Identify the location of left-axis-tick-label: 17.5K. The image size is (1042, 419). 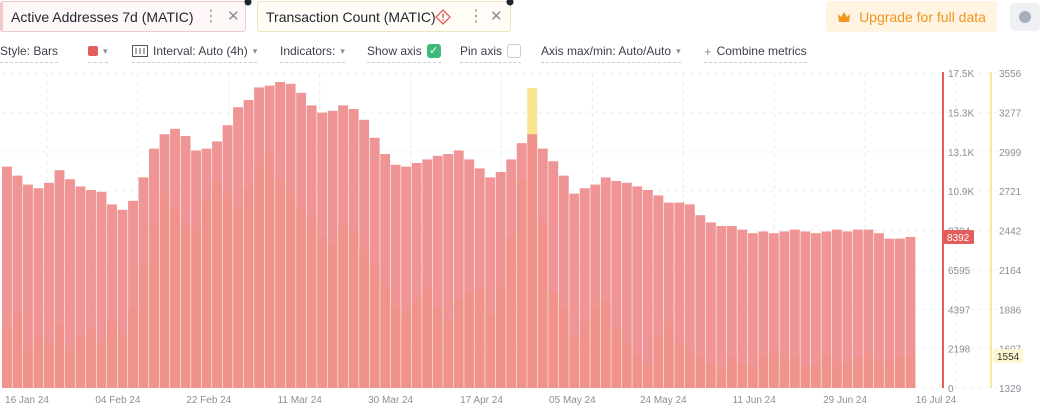
(961, 74).